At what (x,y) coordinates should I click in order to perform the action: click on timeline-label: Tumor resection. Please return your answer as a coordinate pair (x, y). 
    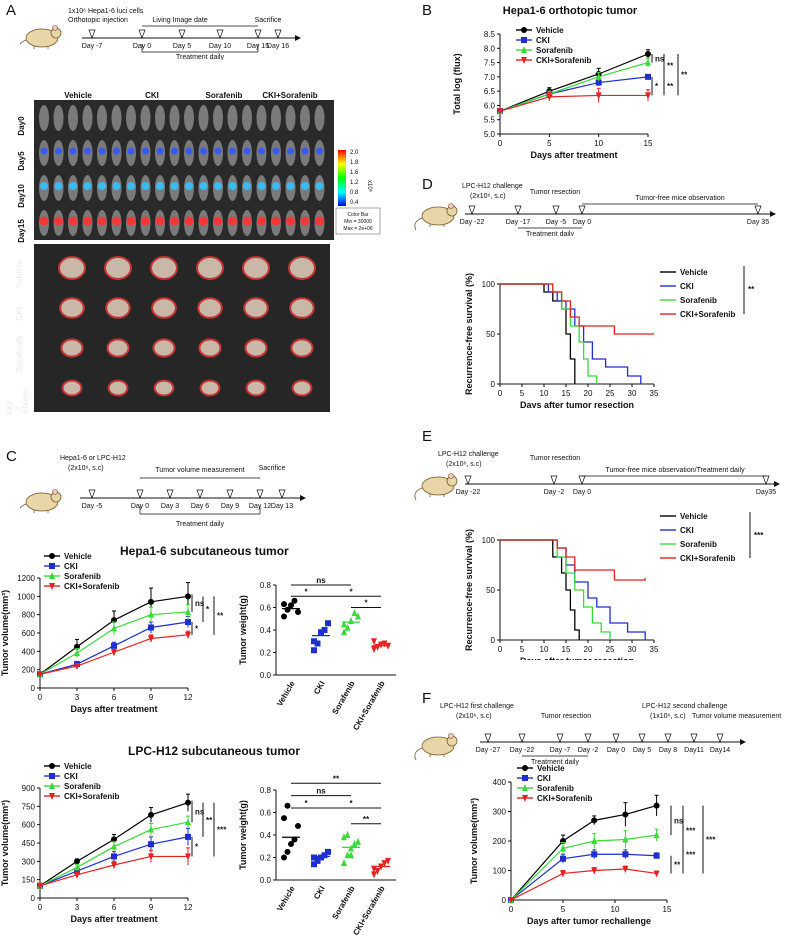
    Looking at the image, I should click on (566, 716).